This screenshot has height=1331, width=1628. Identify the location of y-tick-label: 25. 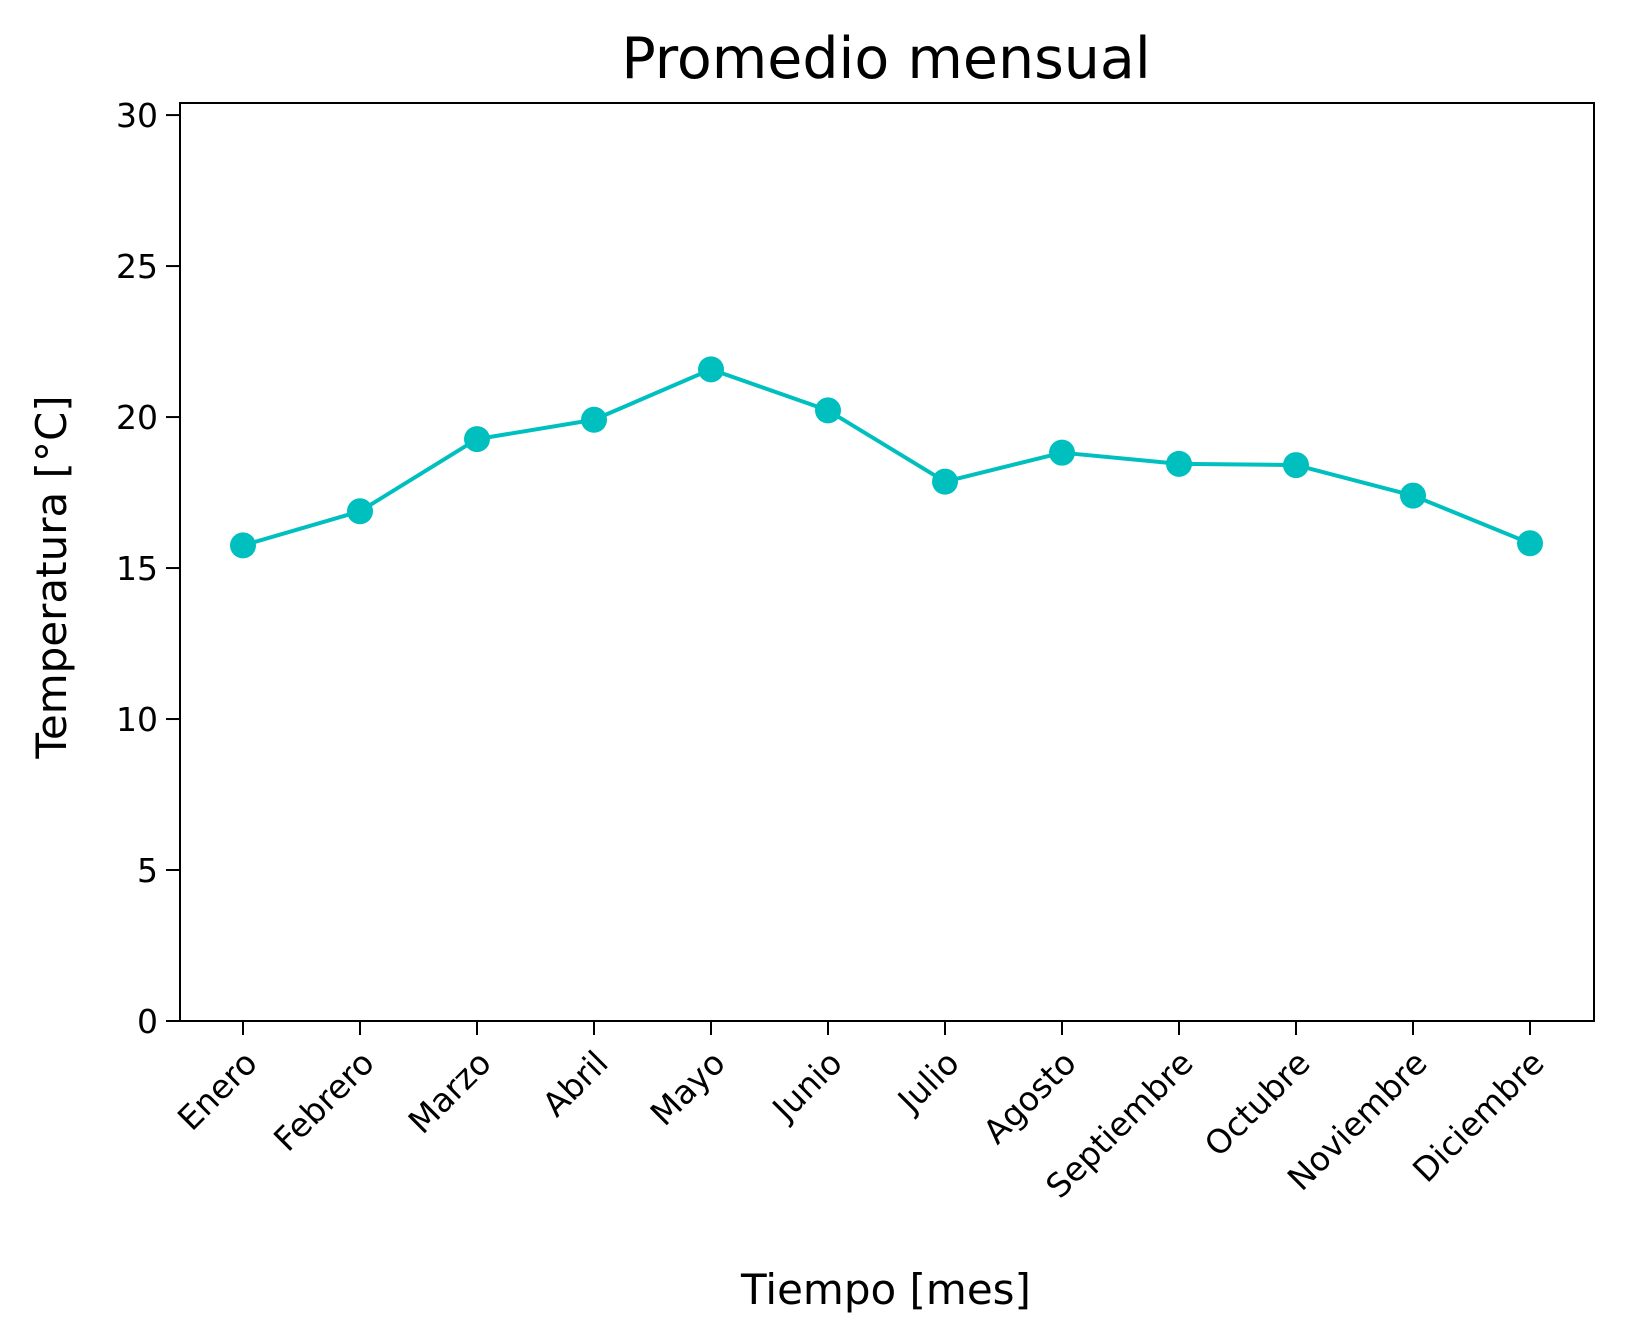
(137, 266).